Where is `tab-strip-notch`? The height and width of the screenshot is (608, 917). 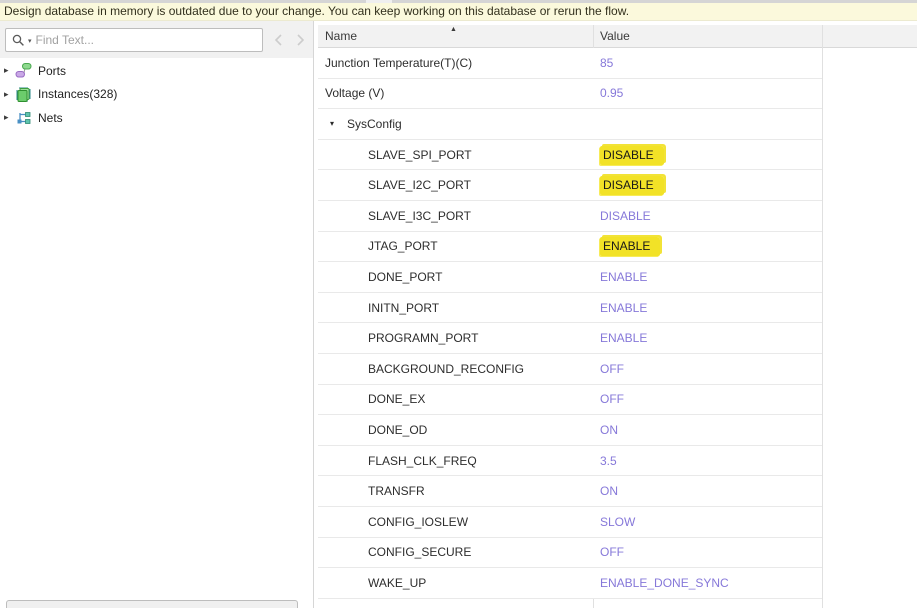 tab-strip-notch is located at coordinates (379, 1).